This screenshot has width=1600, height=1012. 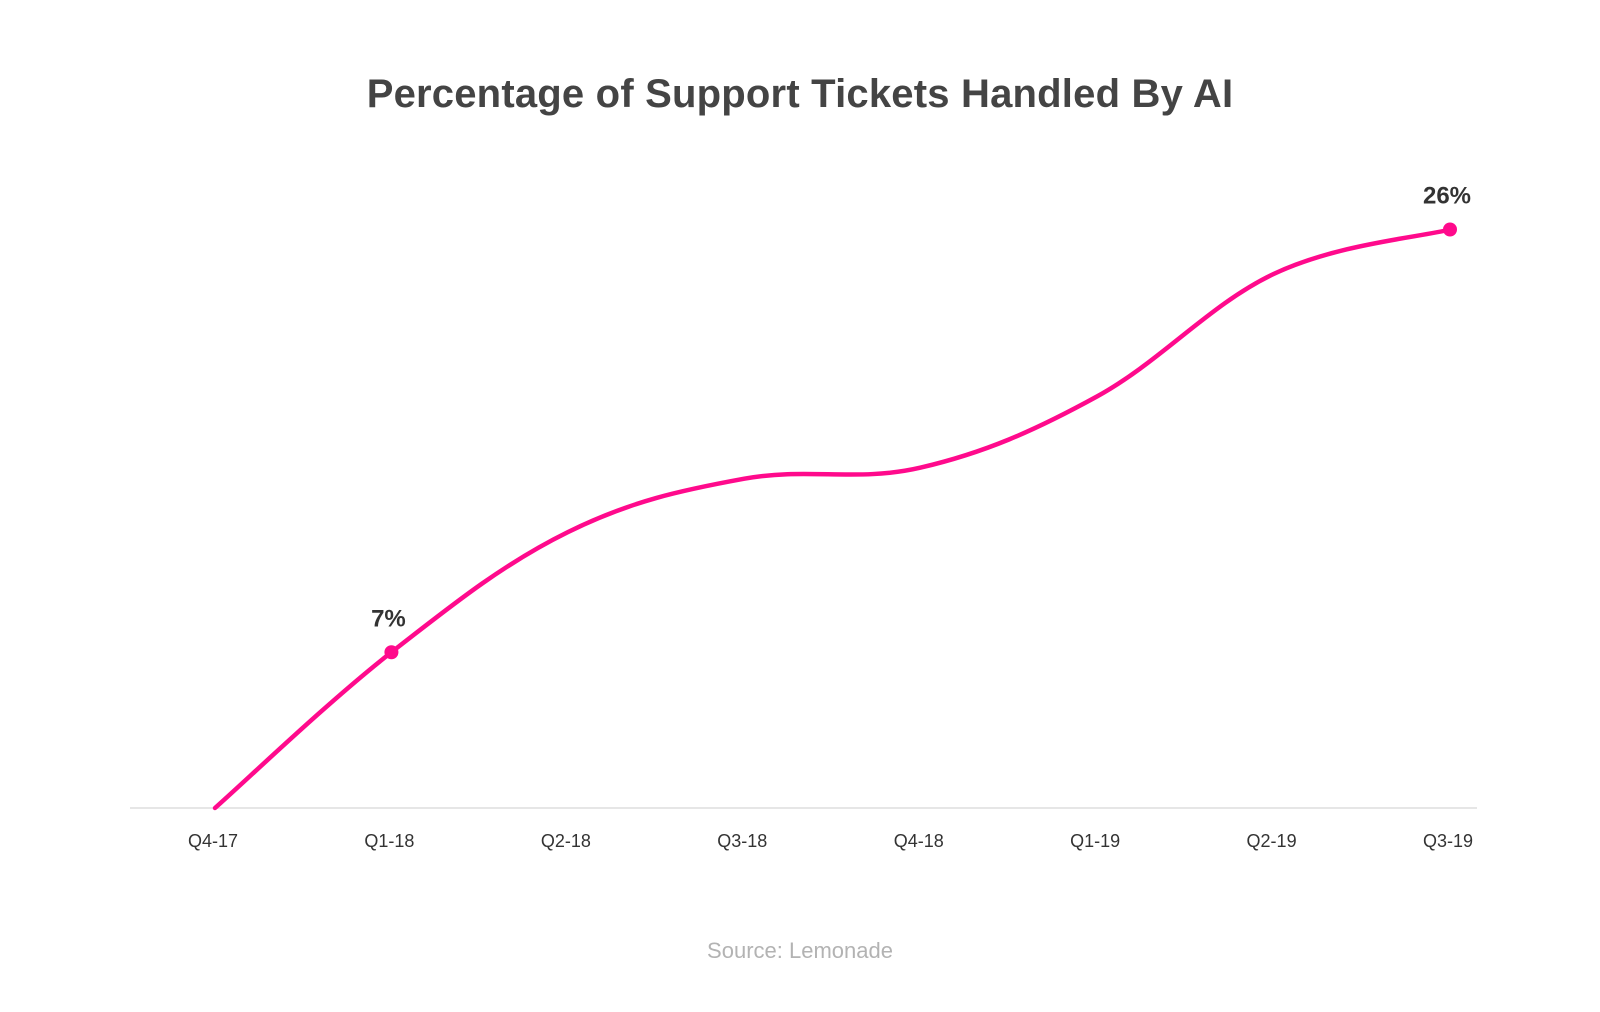 I want to click on x-axis-tick-labels: Q4-17 Q1-18 Q2-18 Q3-18 Q4-18 Q1-19 Q2-19 Q3-19, so click(x=830, y=841).